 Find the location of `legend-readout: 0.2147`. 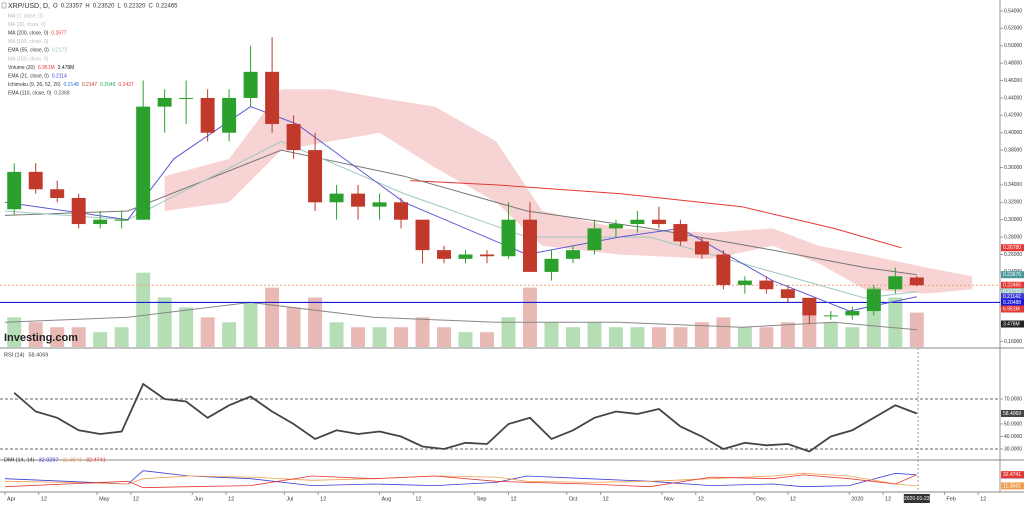

legend-readout: 0.2147 is located at coordinates (90, 85).